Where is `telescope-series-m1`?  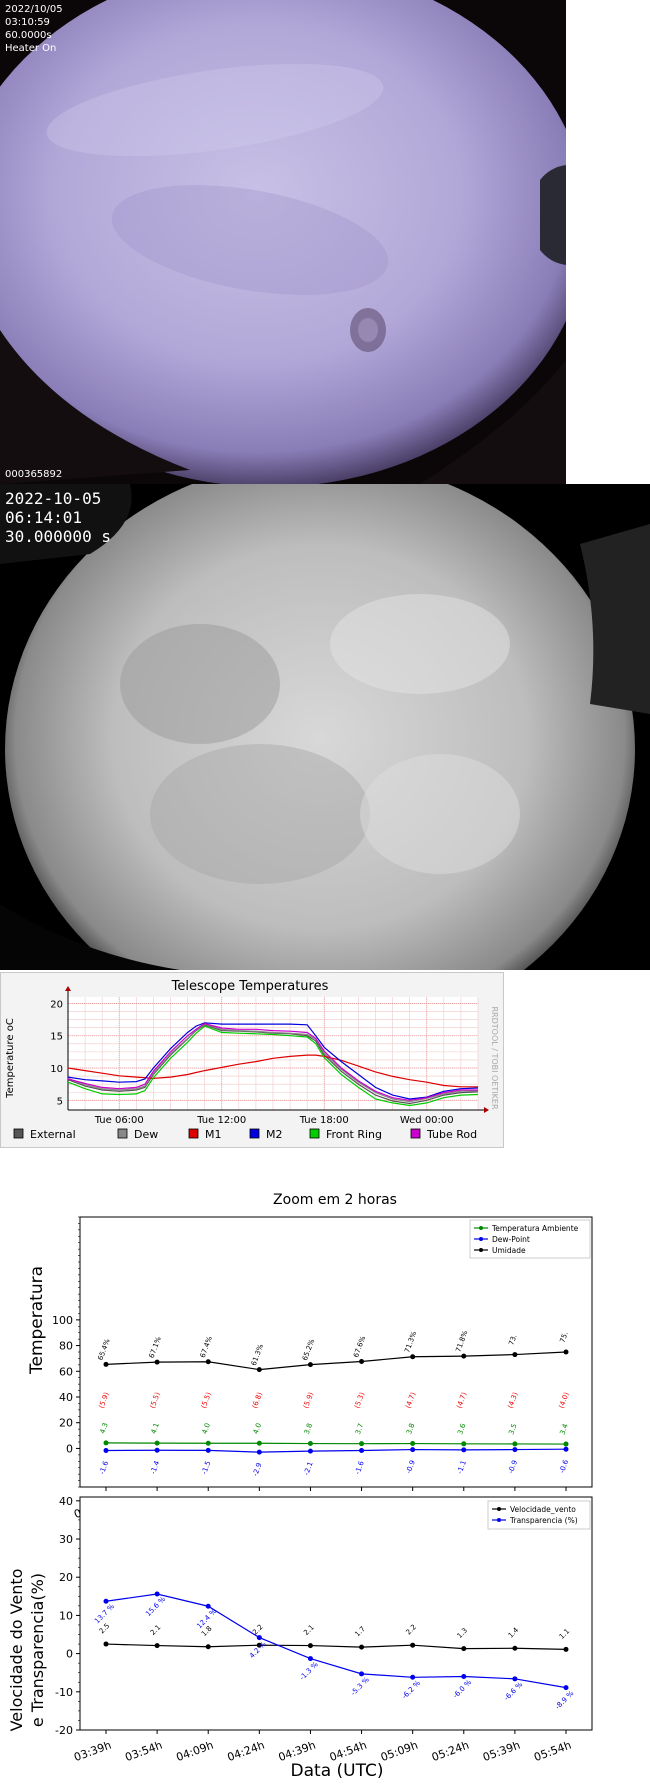 telescope-series-m1 is located at coordinates (272, 1071).